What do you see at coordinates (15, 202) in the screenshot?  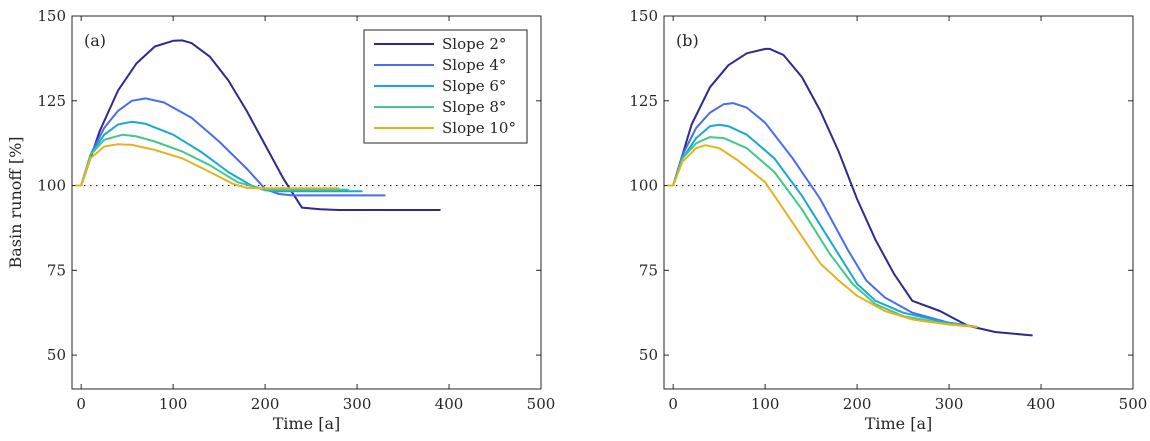 I see `y-axis-label: Basin runoff [%]` at bounding box center [15, 202].